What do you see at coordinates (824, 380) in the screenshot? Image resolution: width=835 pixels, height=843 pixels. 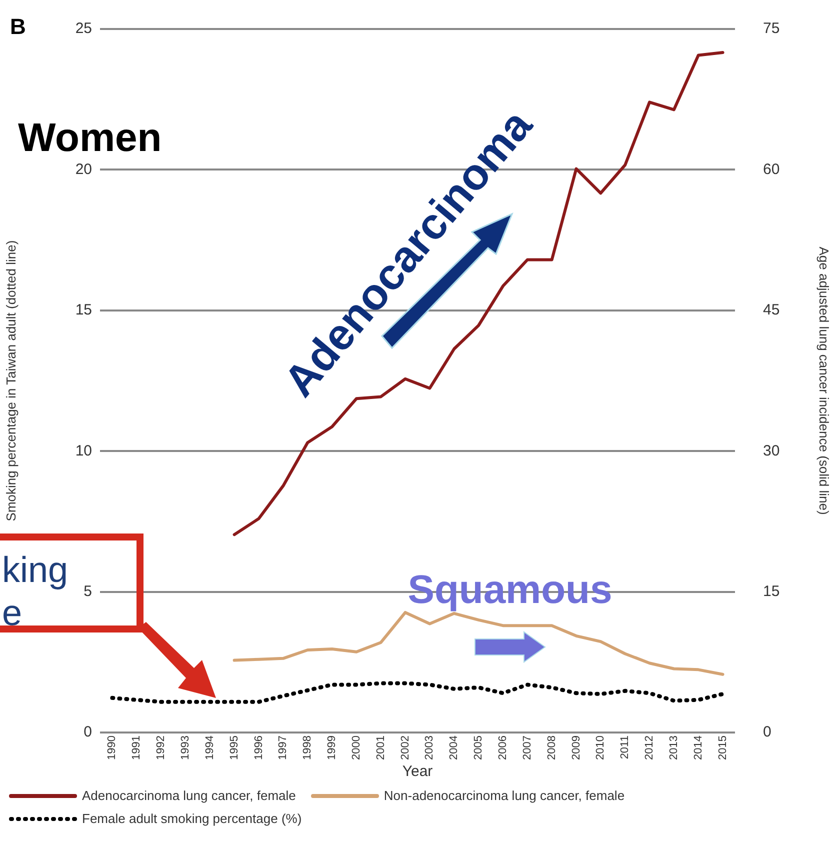 I see `y2-axis-title: Age adjusted lung cancer incidence (solid line)` at bounding box center [824, 380].